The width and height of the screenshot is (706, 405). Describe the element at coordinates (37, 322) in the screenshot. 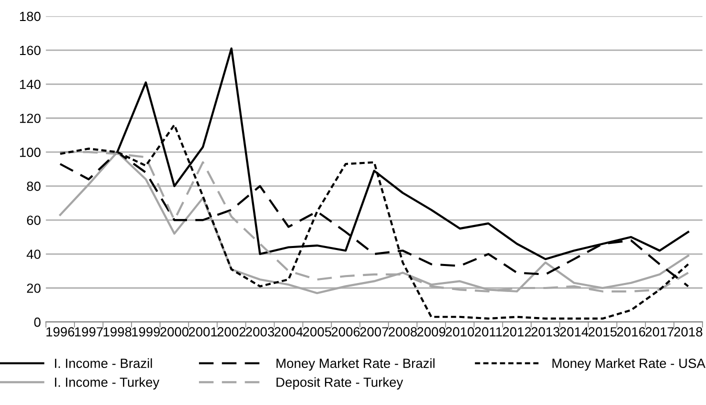

I see `y-tick-label: 0` at that location.